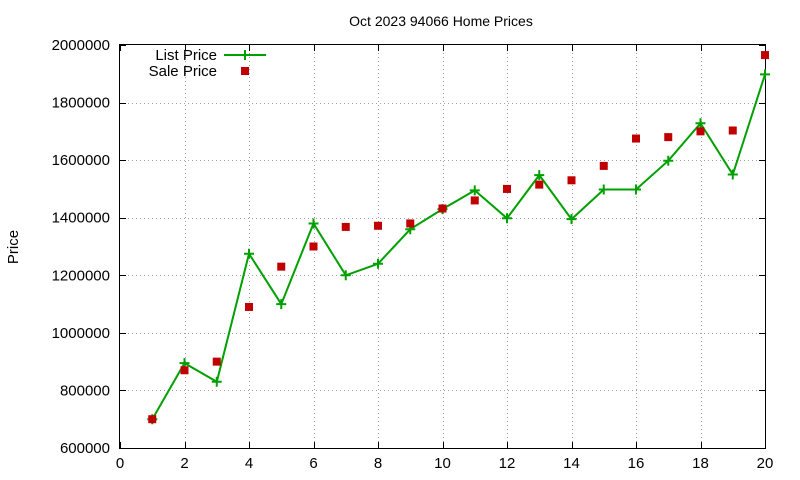 This screenshot has height=480, width=800. I want to click on x-tick-label: 16, so click(636, 463).